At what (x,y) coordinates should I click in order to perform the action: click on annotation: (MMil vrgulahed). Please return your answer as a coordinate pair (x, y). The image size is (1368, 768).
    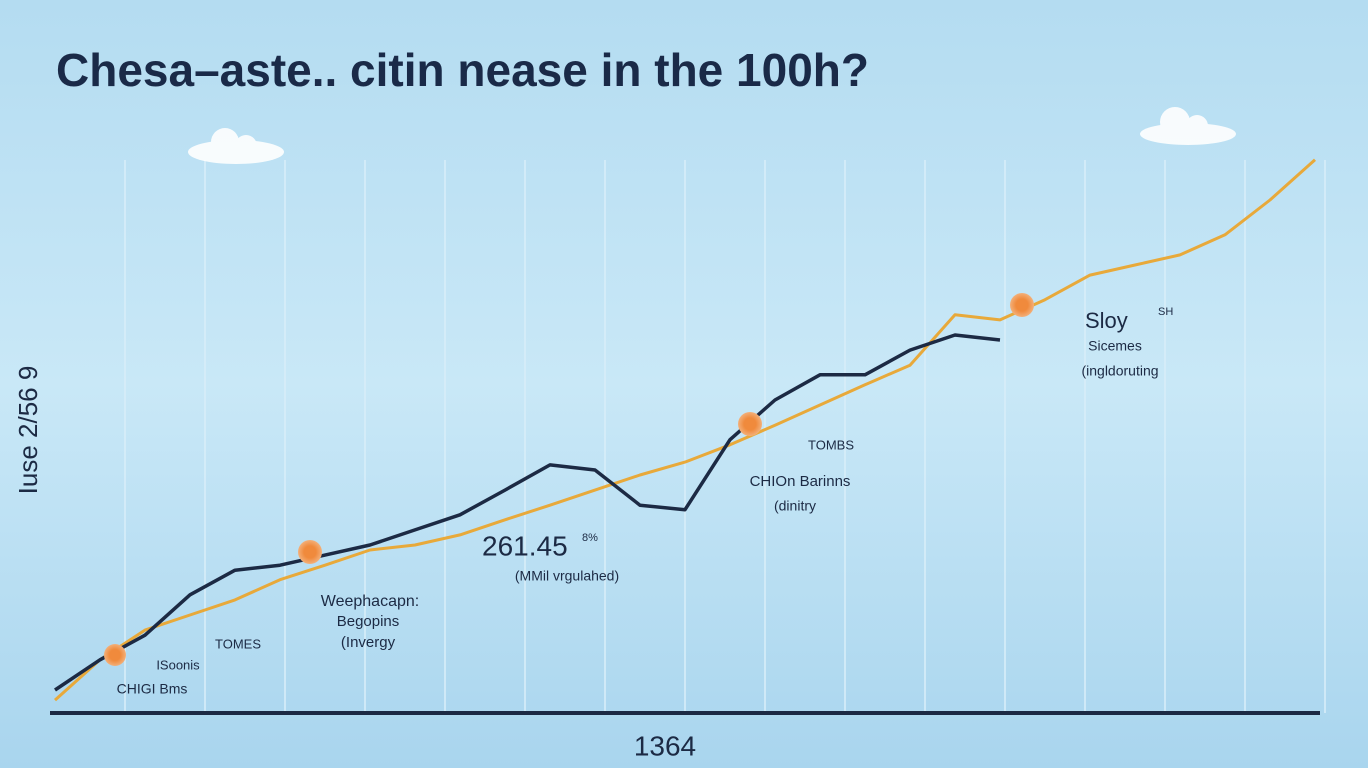
    Looking at the image, I should click on (567, 576).